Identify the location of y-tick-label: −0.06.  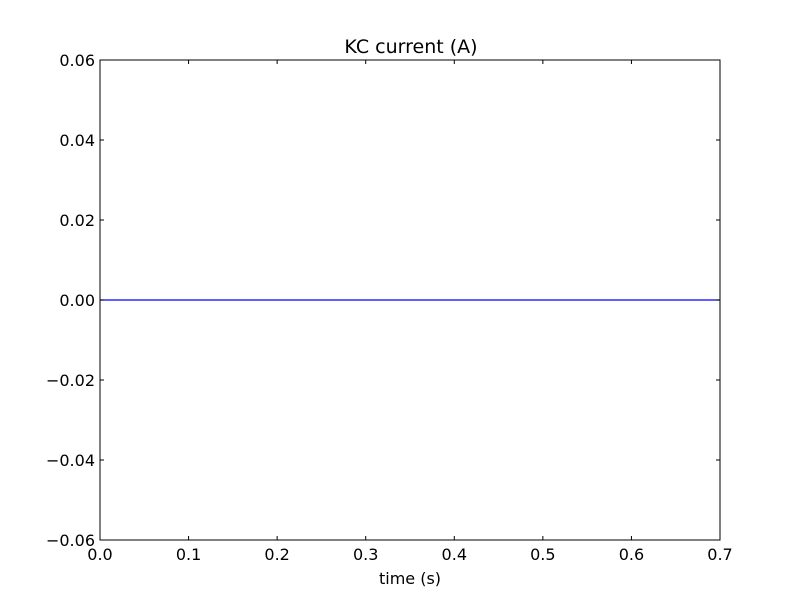
(70, 540).